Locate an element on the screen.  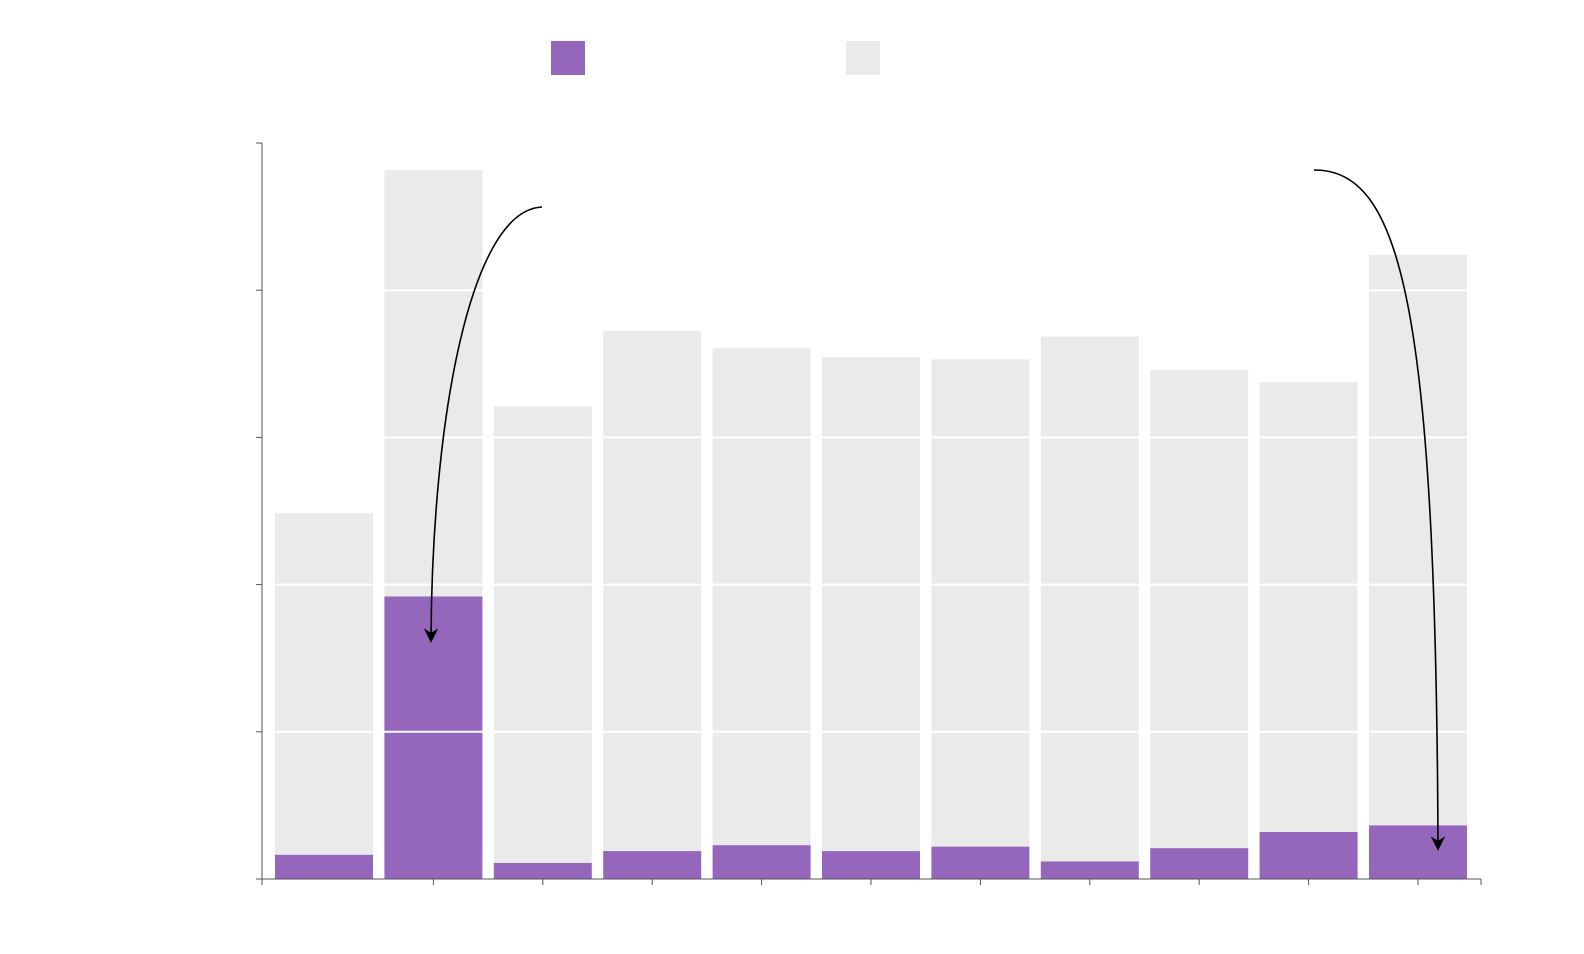
legend is located at coordinates (715, 58).